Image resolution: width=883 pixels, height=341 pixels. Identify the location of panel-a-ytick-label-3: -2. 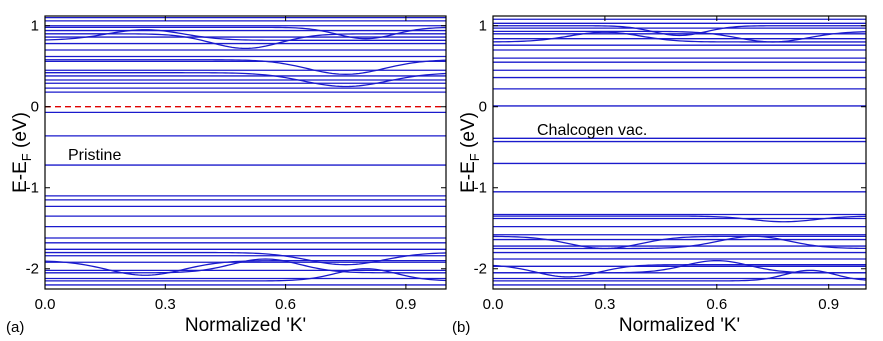
(32, 269).